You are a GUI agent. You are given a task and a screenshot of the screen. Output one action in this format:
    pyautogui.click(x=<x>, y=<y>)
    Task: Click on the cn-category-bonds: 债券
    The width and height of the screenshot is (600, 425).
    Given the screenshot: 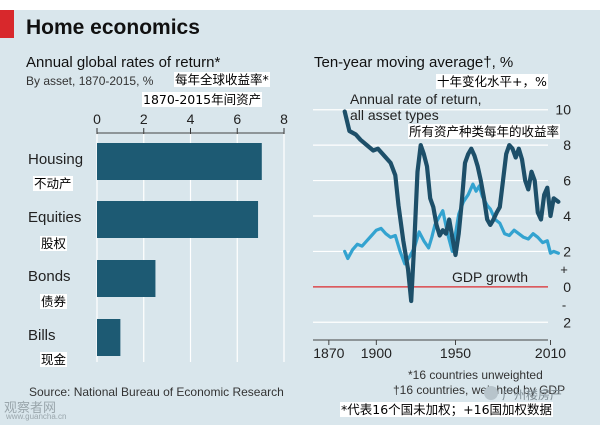 What is the action you would take?
    pyautogui.click(x=54, y=301)
    